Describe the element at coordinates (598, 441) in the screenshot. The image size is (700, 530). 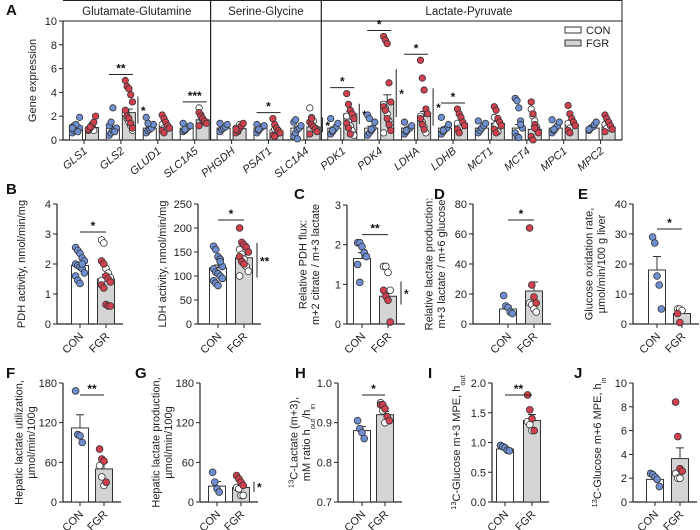
I see `y-axis-label-segment: C-Glucose m+6 MPE, h` at that location.